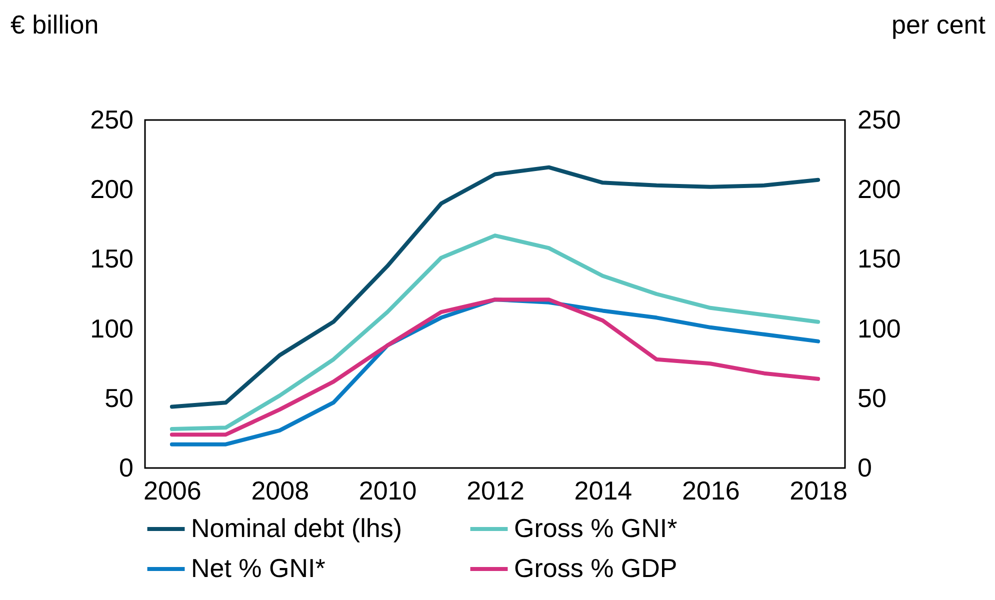  I want to click on x-tick-label: 2006, so click(173, 491).